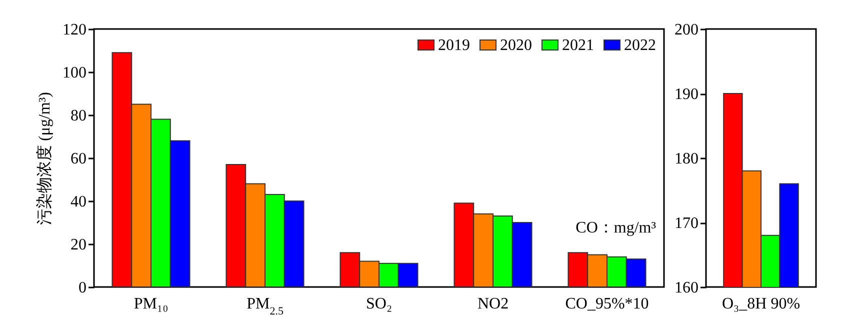 The height and width of the screenshot is (321, 865). I want to click on y-axis-title: 污染物浓度 (μg/m³), so click(45, 158).